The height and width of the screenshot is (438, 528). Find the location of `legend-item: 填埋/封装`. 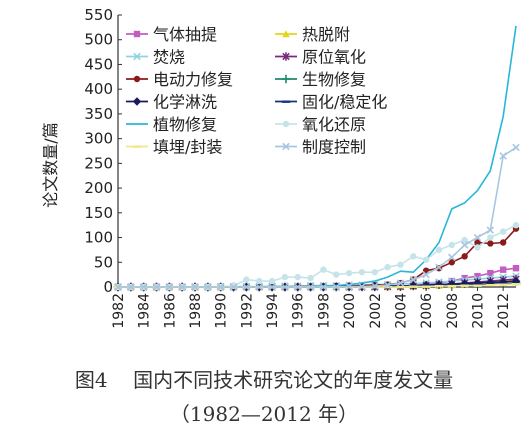

legend-item: 填埋/封装 is located at coordinates (174, 147).